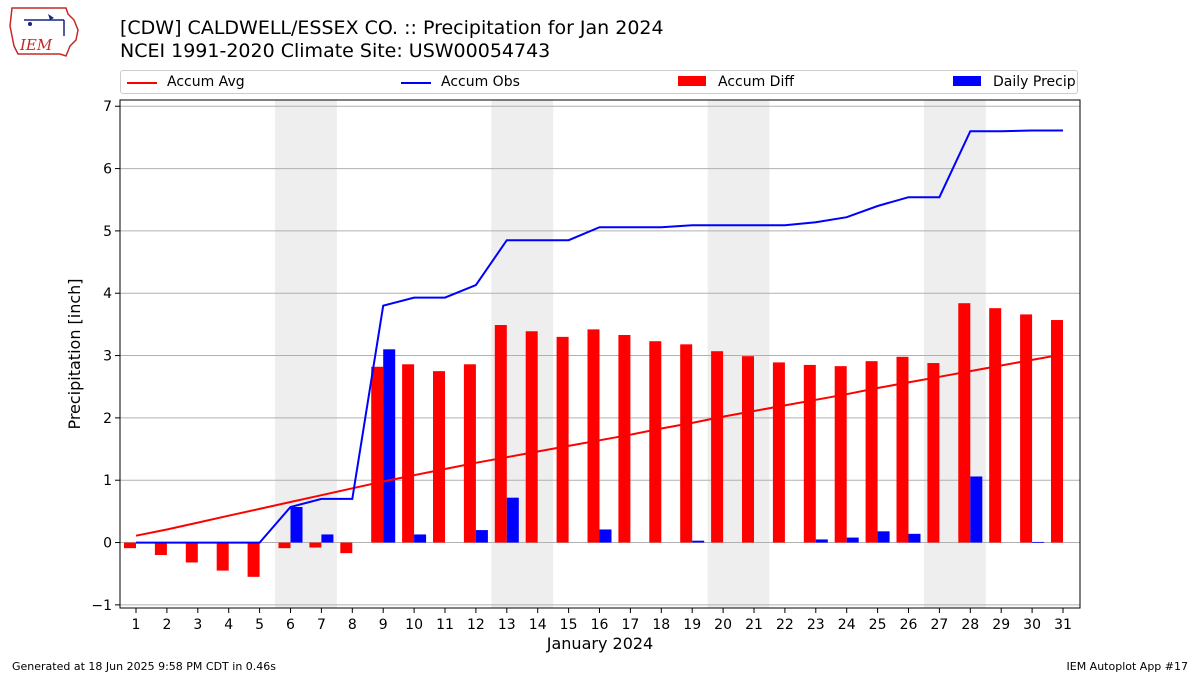 The image size is (1200, 675). What do you see at coordinates (107, 232) in the screenshot?
I see `ytick-label-5: 5` at bounding box center [107, 232].